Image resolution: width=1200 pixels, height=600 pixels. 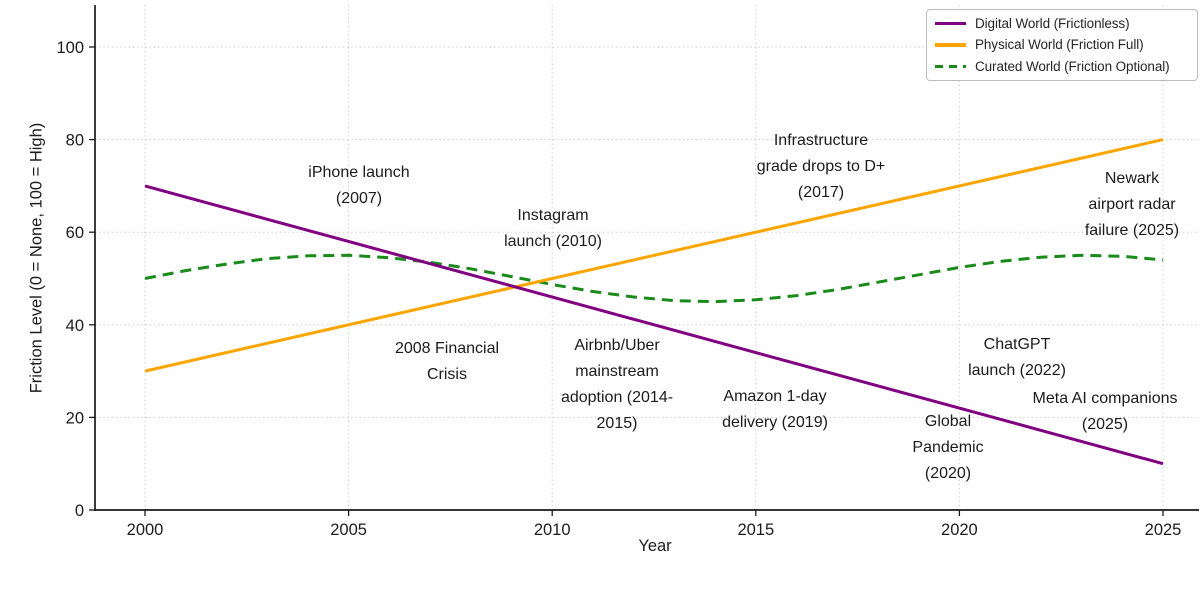 What do you see at coordinates (950, 66) in the screenshot?
I see `curated-world-line-swatch` at bounding box center [950, 66].